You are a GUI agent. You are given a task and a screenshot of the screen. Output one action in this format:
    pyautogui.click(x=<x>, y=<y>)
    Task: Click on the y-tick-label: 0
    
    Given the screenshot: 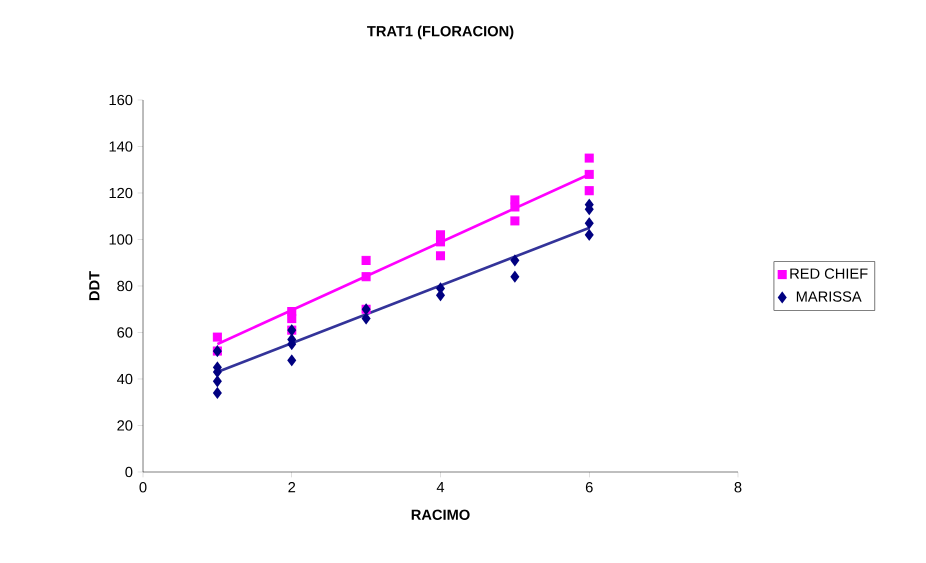 What is the action you would take?
    pyautogui.click(x=128, y=472)
    